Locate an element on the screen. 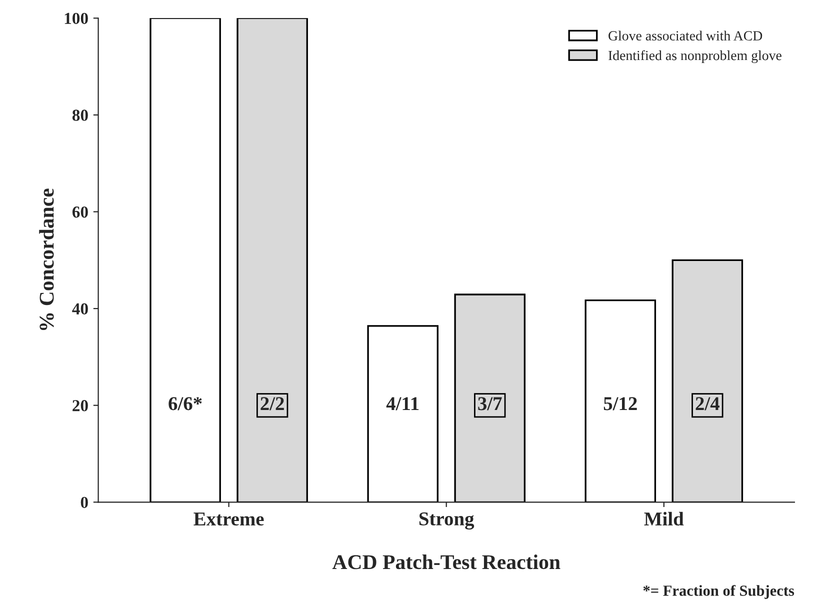  y-tick-label: 0 is located at coordinates (84, 502).